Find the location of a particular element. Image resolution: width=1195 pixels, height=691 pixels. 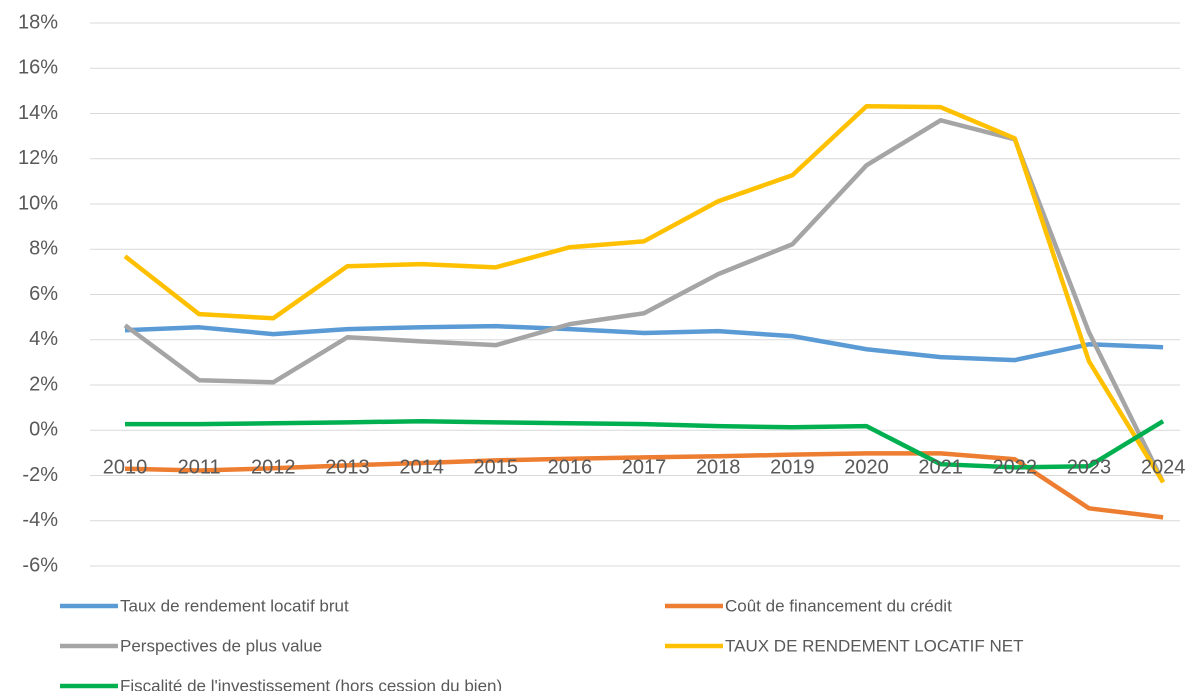

x-tick-label: 2017 is located at coordinates (644, 468).